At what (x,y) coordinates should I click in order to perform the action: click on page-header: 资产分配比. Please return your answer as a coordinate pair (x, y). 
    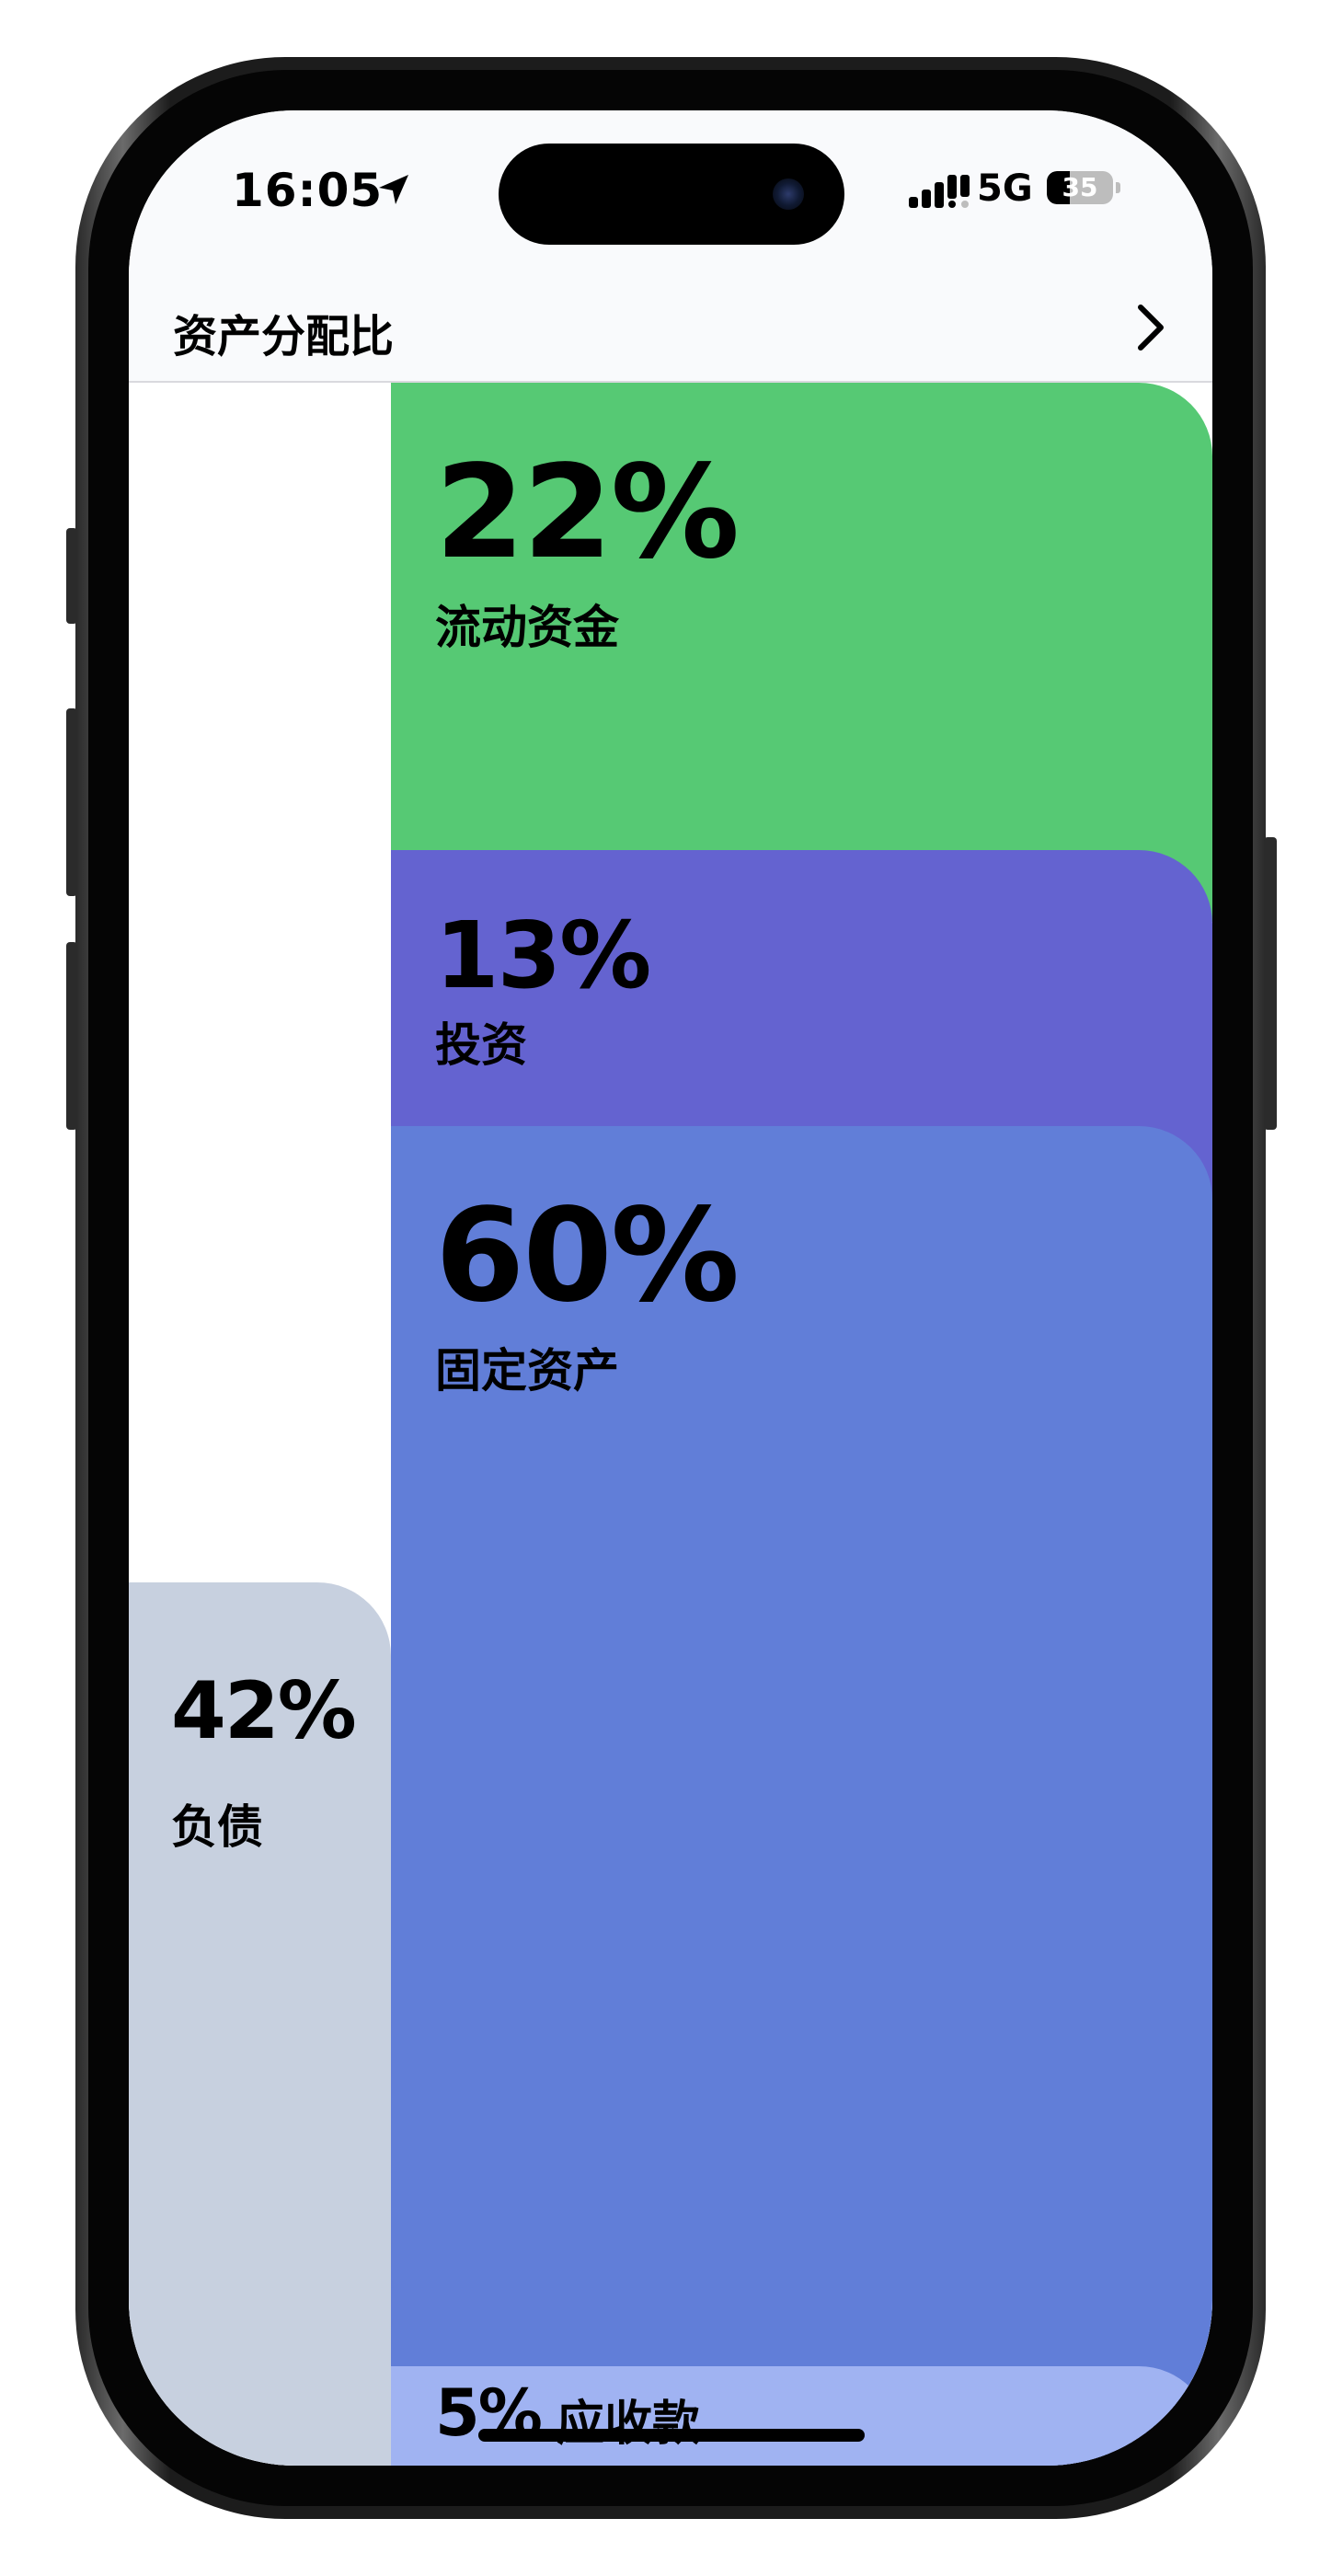
    Looking at the image, I should click on (670, 326).